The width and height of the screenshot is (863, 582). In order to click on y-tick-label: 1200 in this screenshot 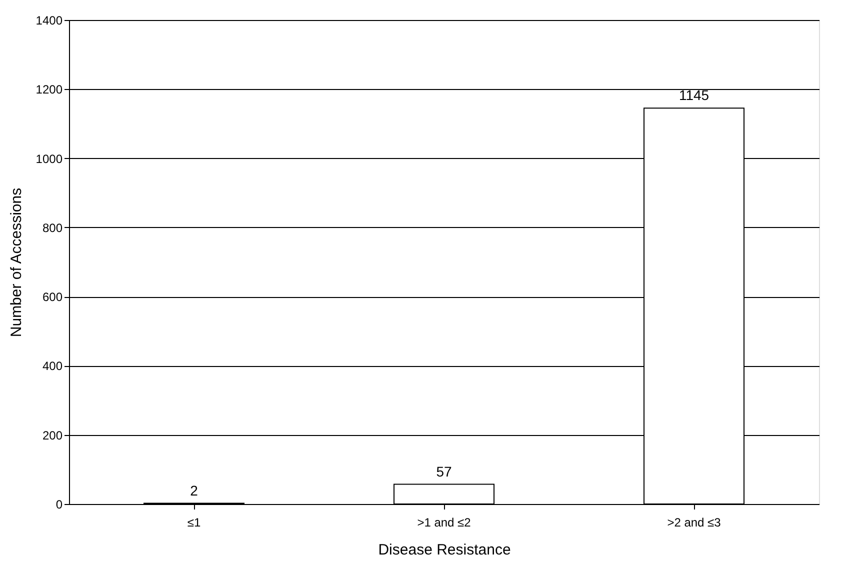, I will do `click(49, 89)`.